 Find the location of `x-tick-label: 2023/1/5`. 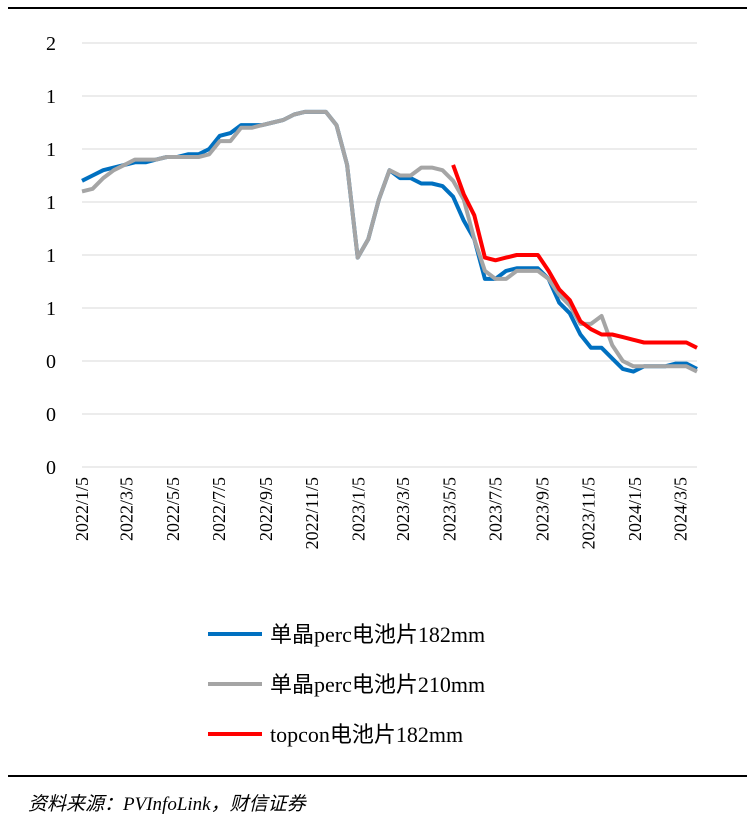

x-tick-label: 2023/1/5 is located at coordinates (358, 509).